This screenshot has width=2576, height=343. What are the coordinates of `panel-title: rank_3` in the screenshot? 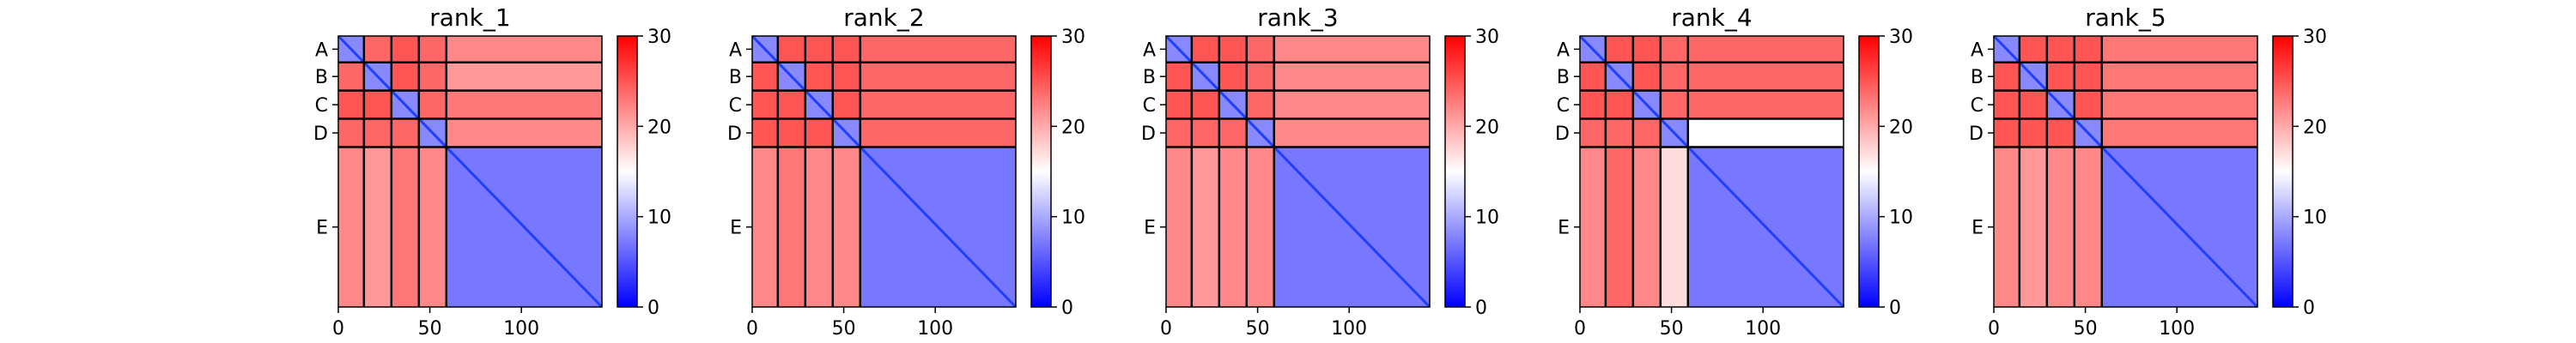 It's located at (1297, 17).